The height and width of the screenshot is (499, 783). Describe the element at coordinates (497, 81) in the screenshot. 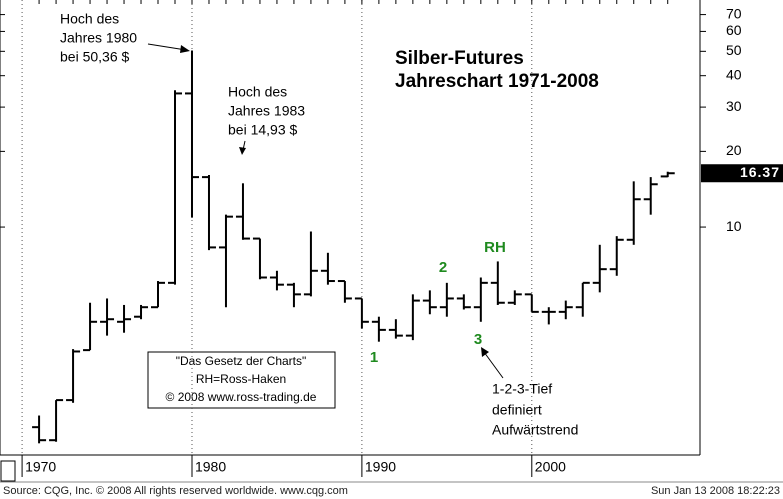

I see `chart-subtitle: Jahreschart 1971-2008` at that location.